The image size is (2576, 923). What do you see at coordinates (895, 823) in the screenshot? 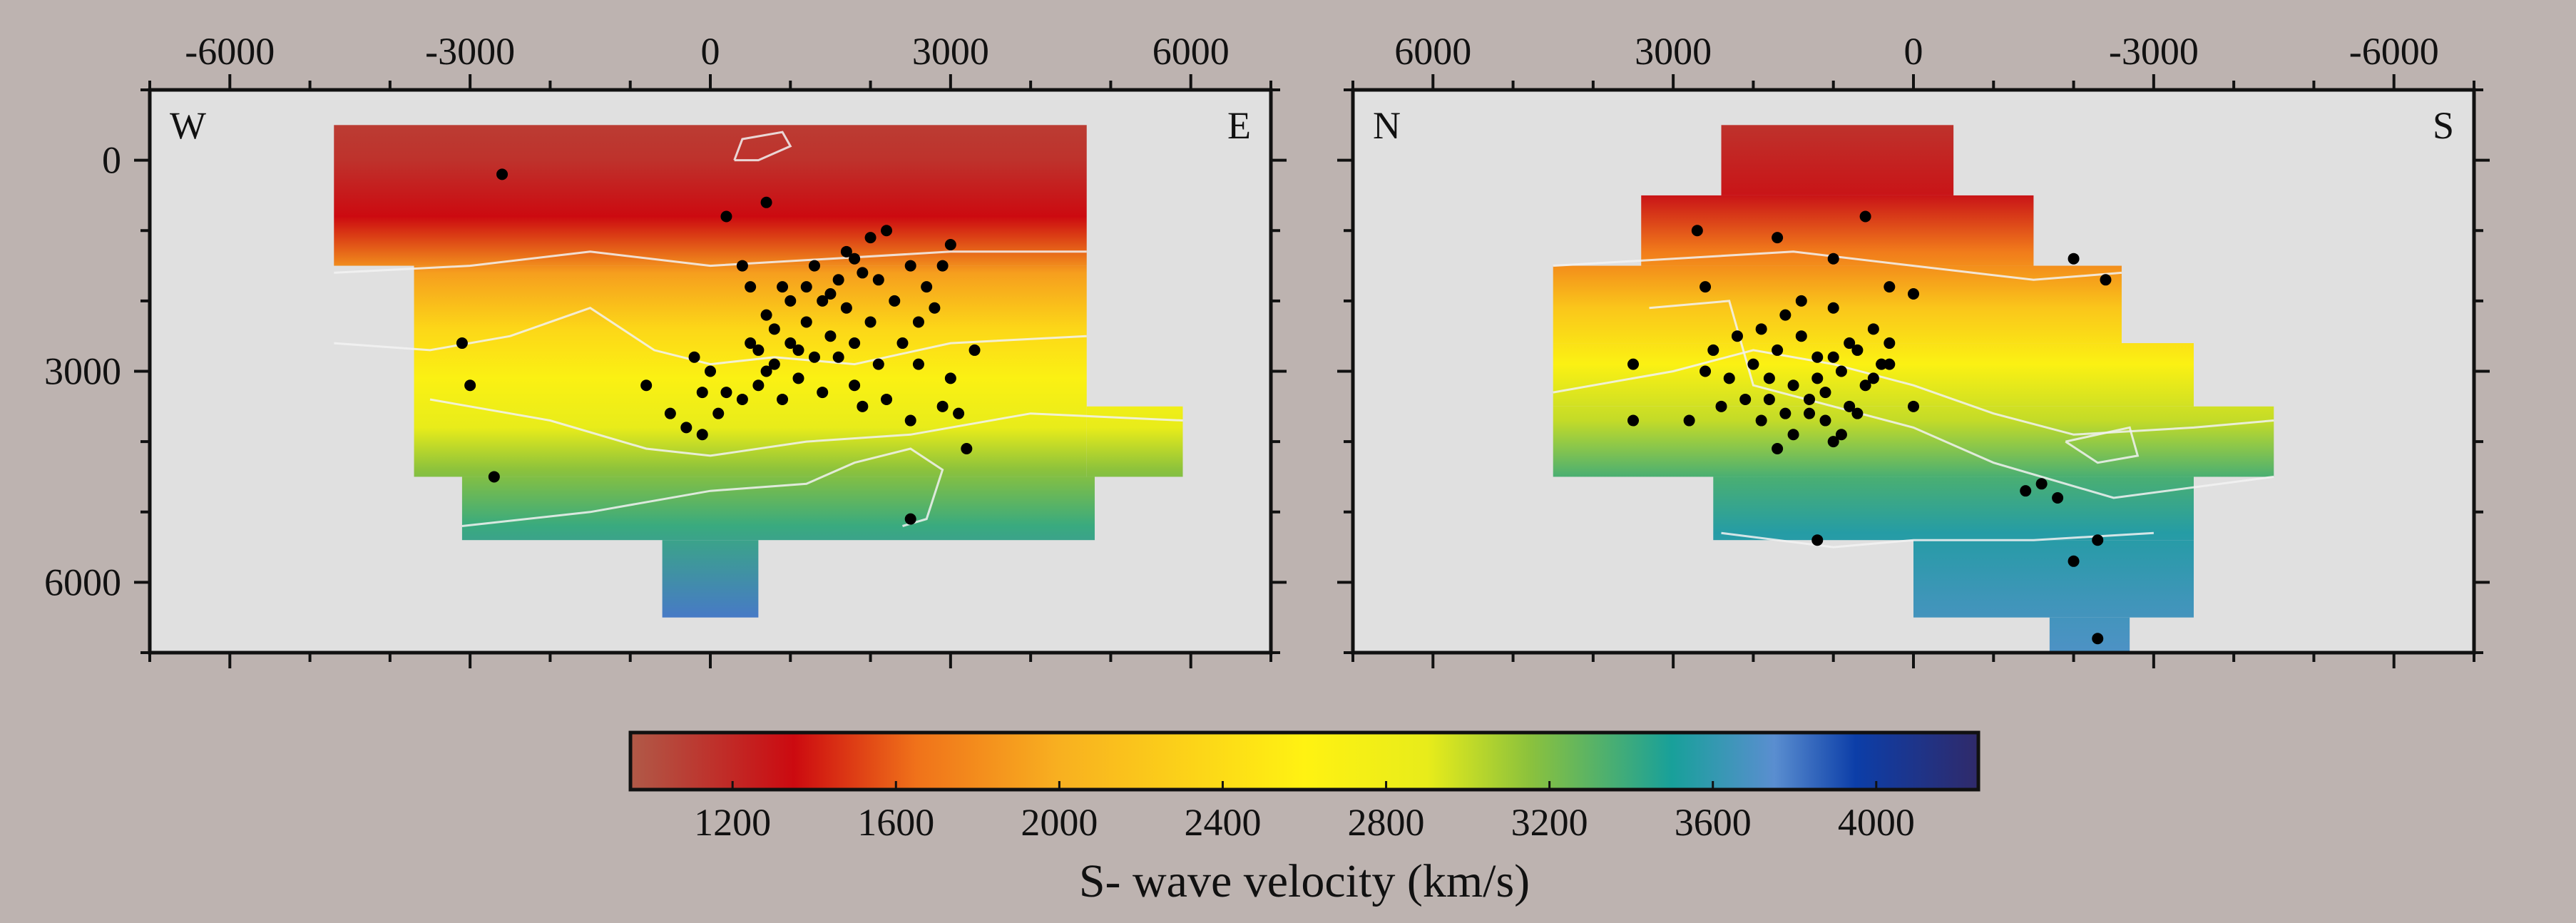
I see `colorbar-tick-label: 1600` at bounding box center [895, 823].